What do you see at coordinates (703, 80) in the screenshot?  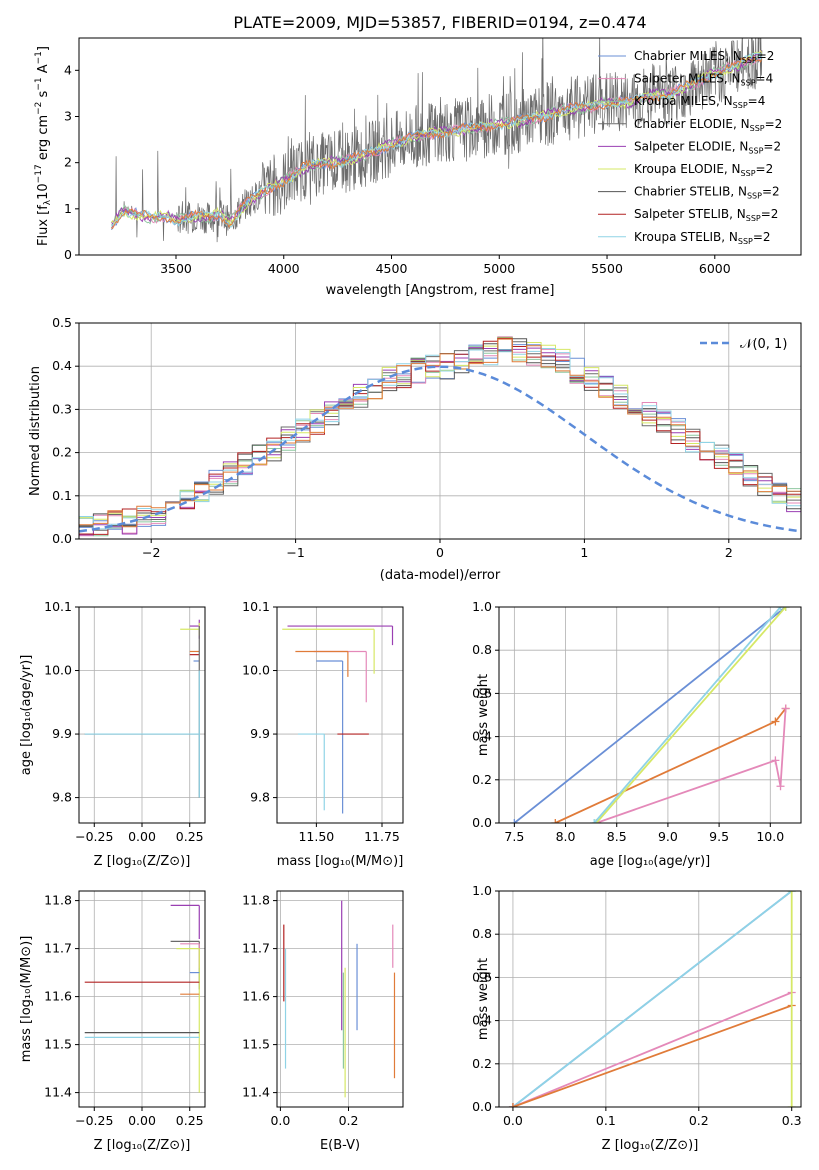 I see `spectrum-legend-label: Salpeter MILES, NSSP=4` at bounding box center [703, 80].